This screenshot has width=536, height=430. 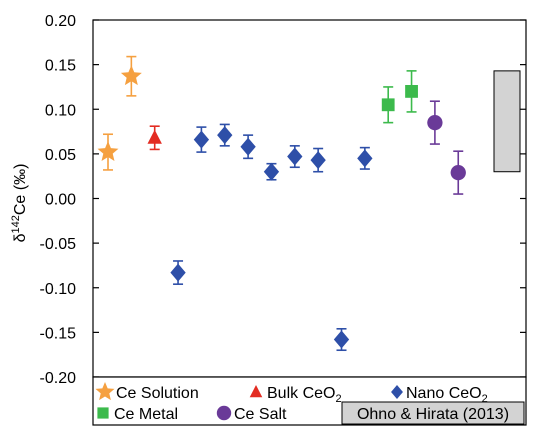 I want to click on y-tick-label: 0.00, so click(x=60, y=200).